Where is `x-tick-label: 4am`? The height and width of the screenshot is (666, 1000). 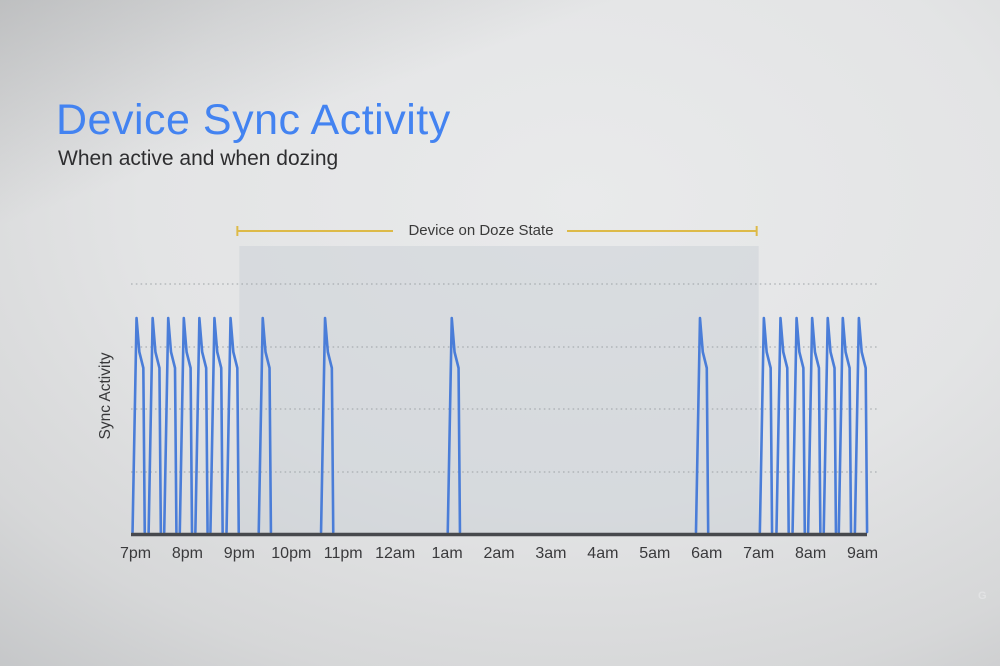 x-tick-label: 4am is located at coordinates (603, 553).